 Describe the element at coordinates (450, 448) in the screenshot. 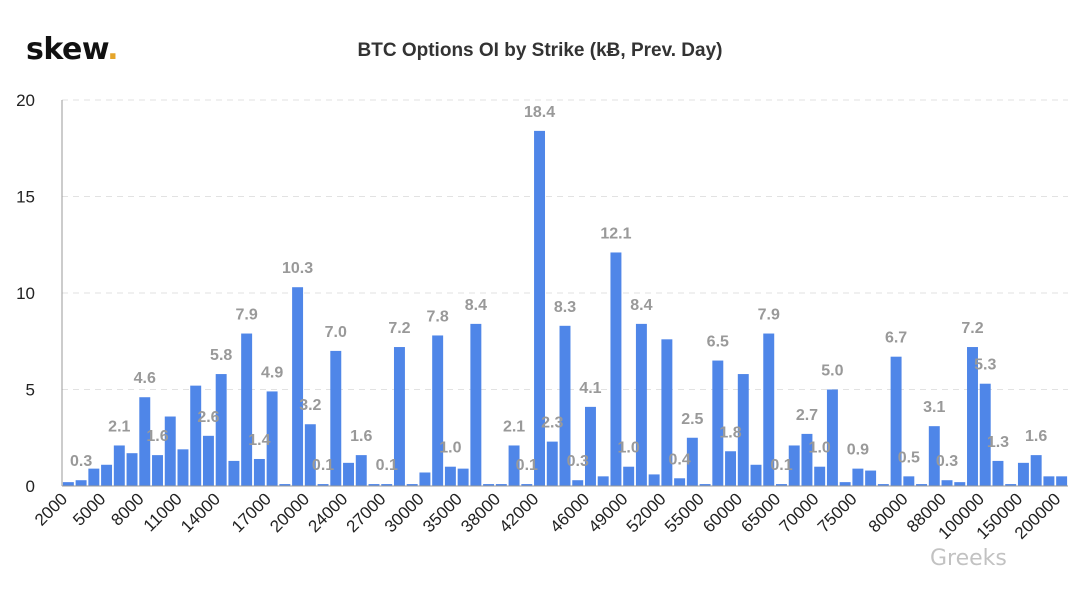

I see `data-label: 1.0` at that location.